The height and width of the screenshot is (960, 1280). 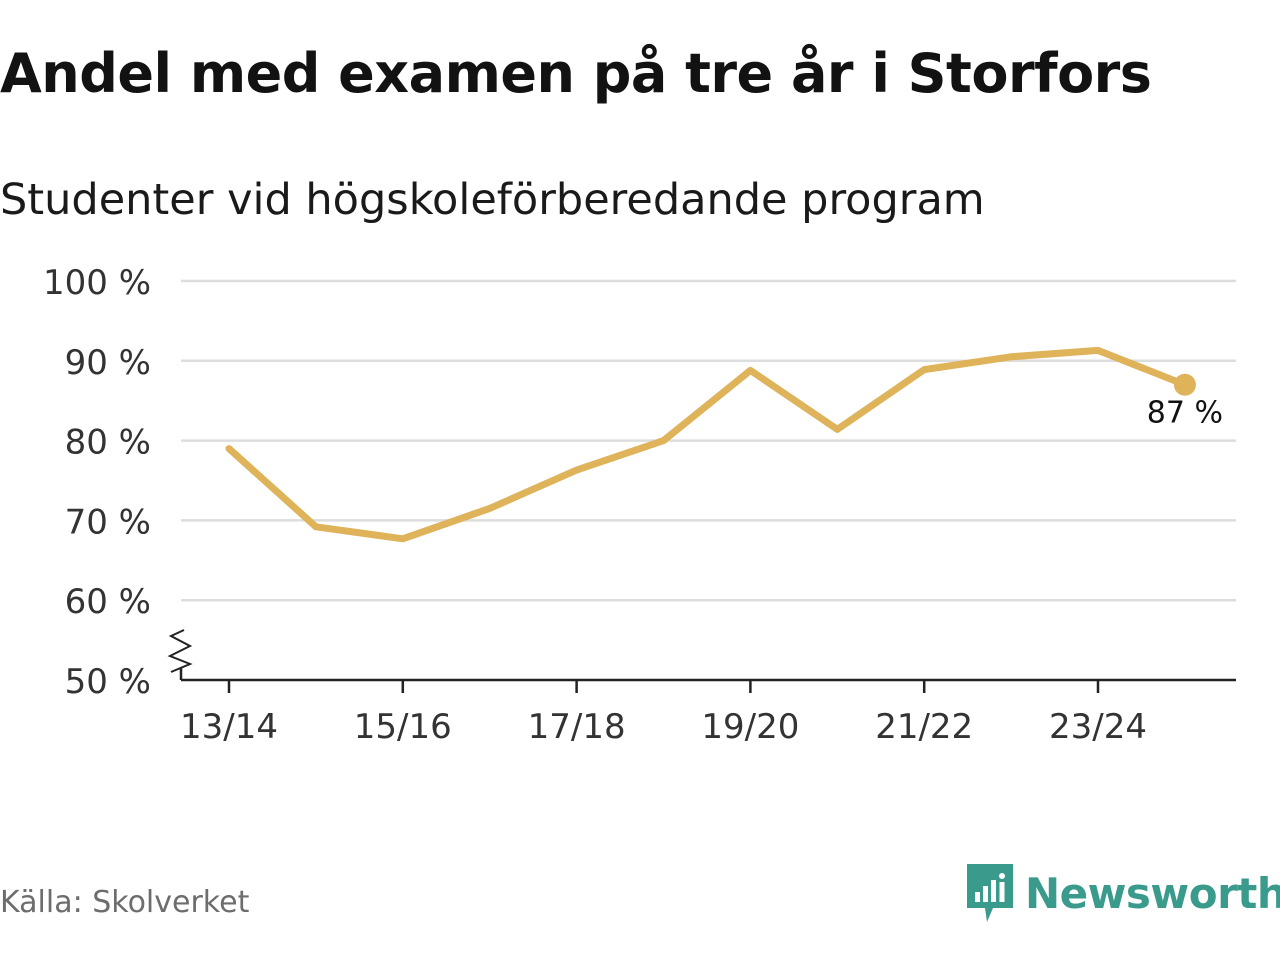 I want to click on y-tick-label: 70 %, so click(x=108, y=522).